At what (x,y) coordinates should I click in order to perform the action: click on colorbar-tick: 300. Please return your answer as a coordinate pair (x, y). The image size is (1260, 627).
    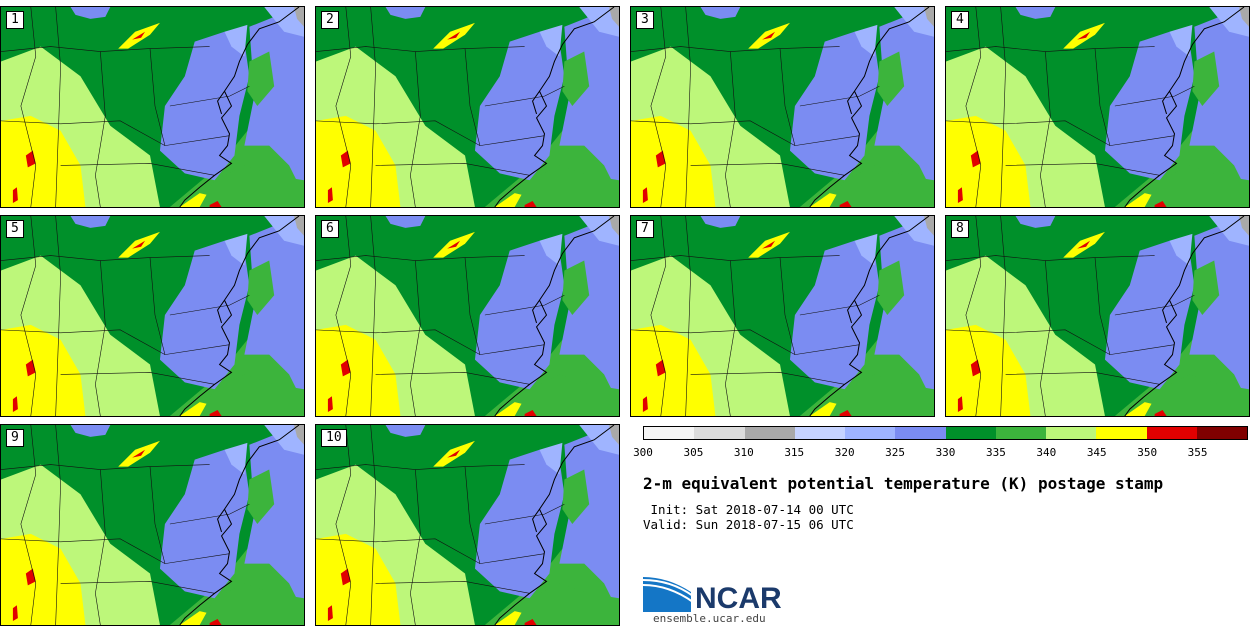
    Looking at the image, I should click on (643, 452).